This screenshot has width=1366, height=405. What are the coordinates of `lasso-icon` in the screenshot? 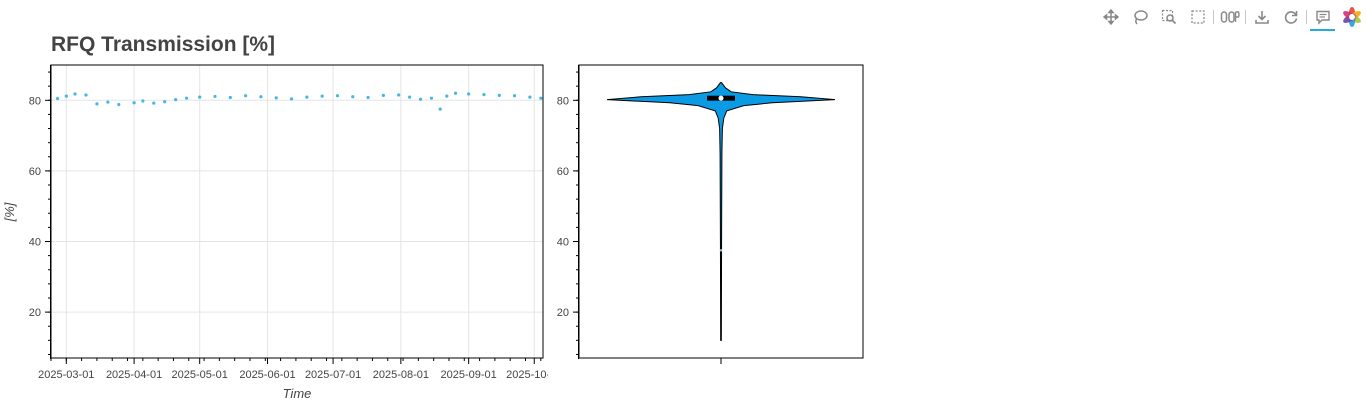 It's located at (1140, 17).